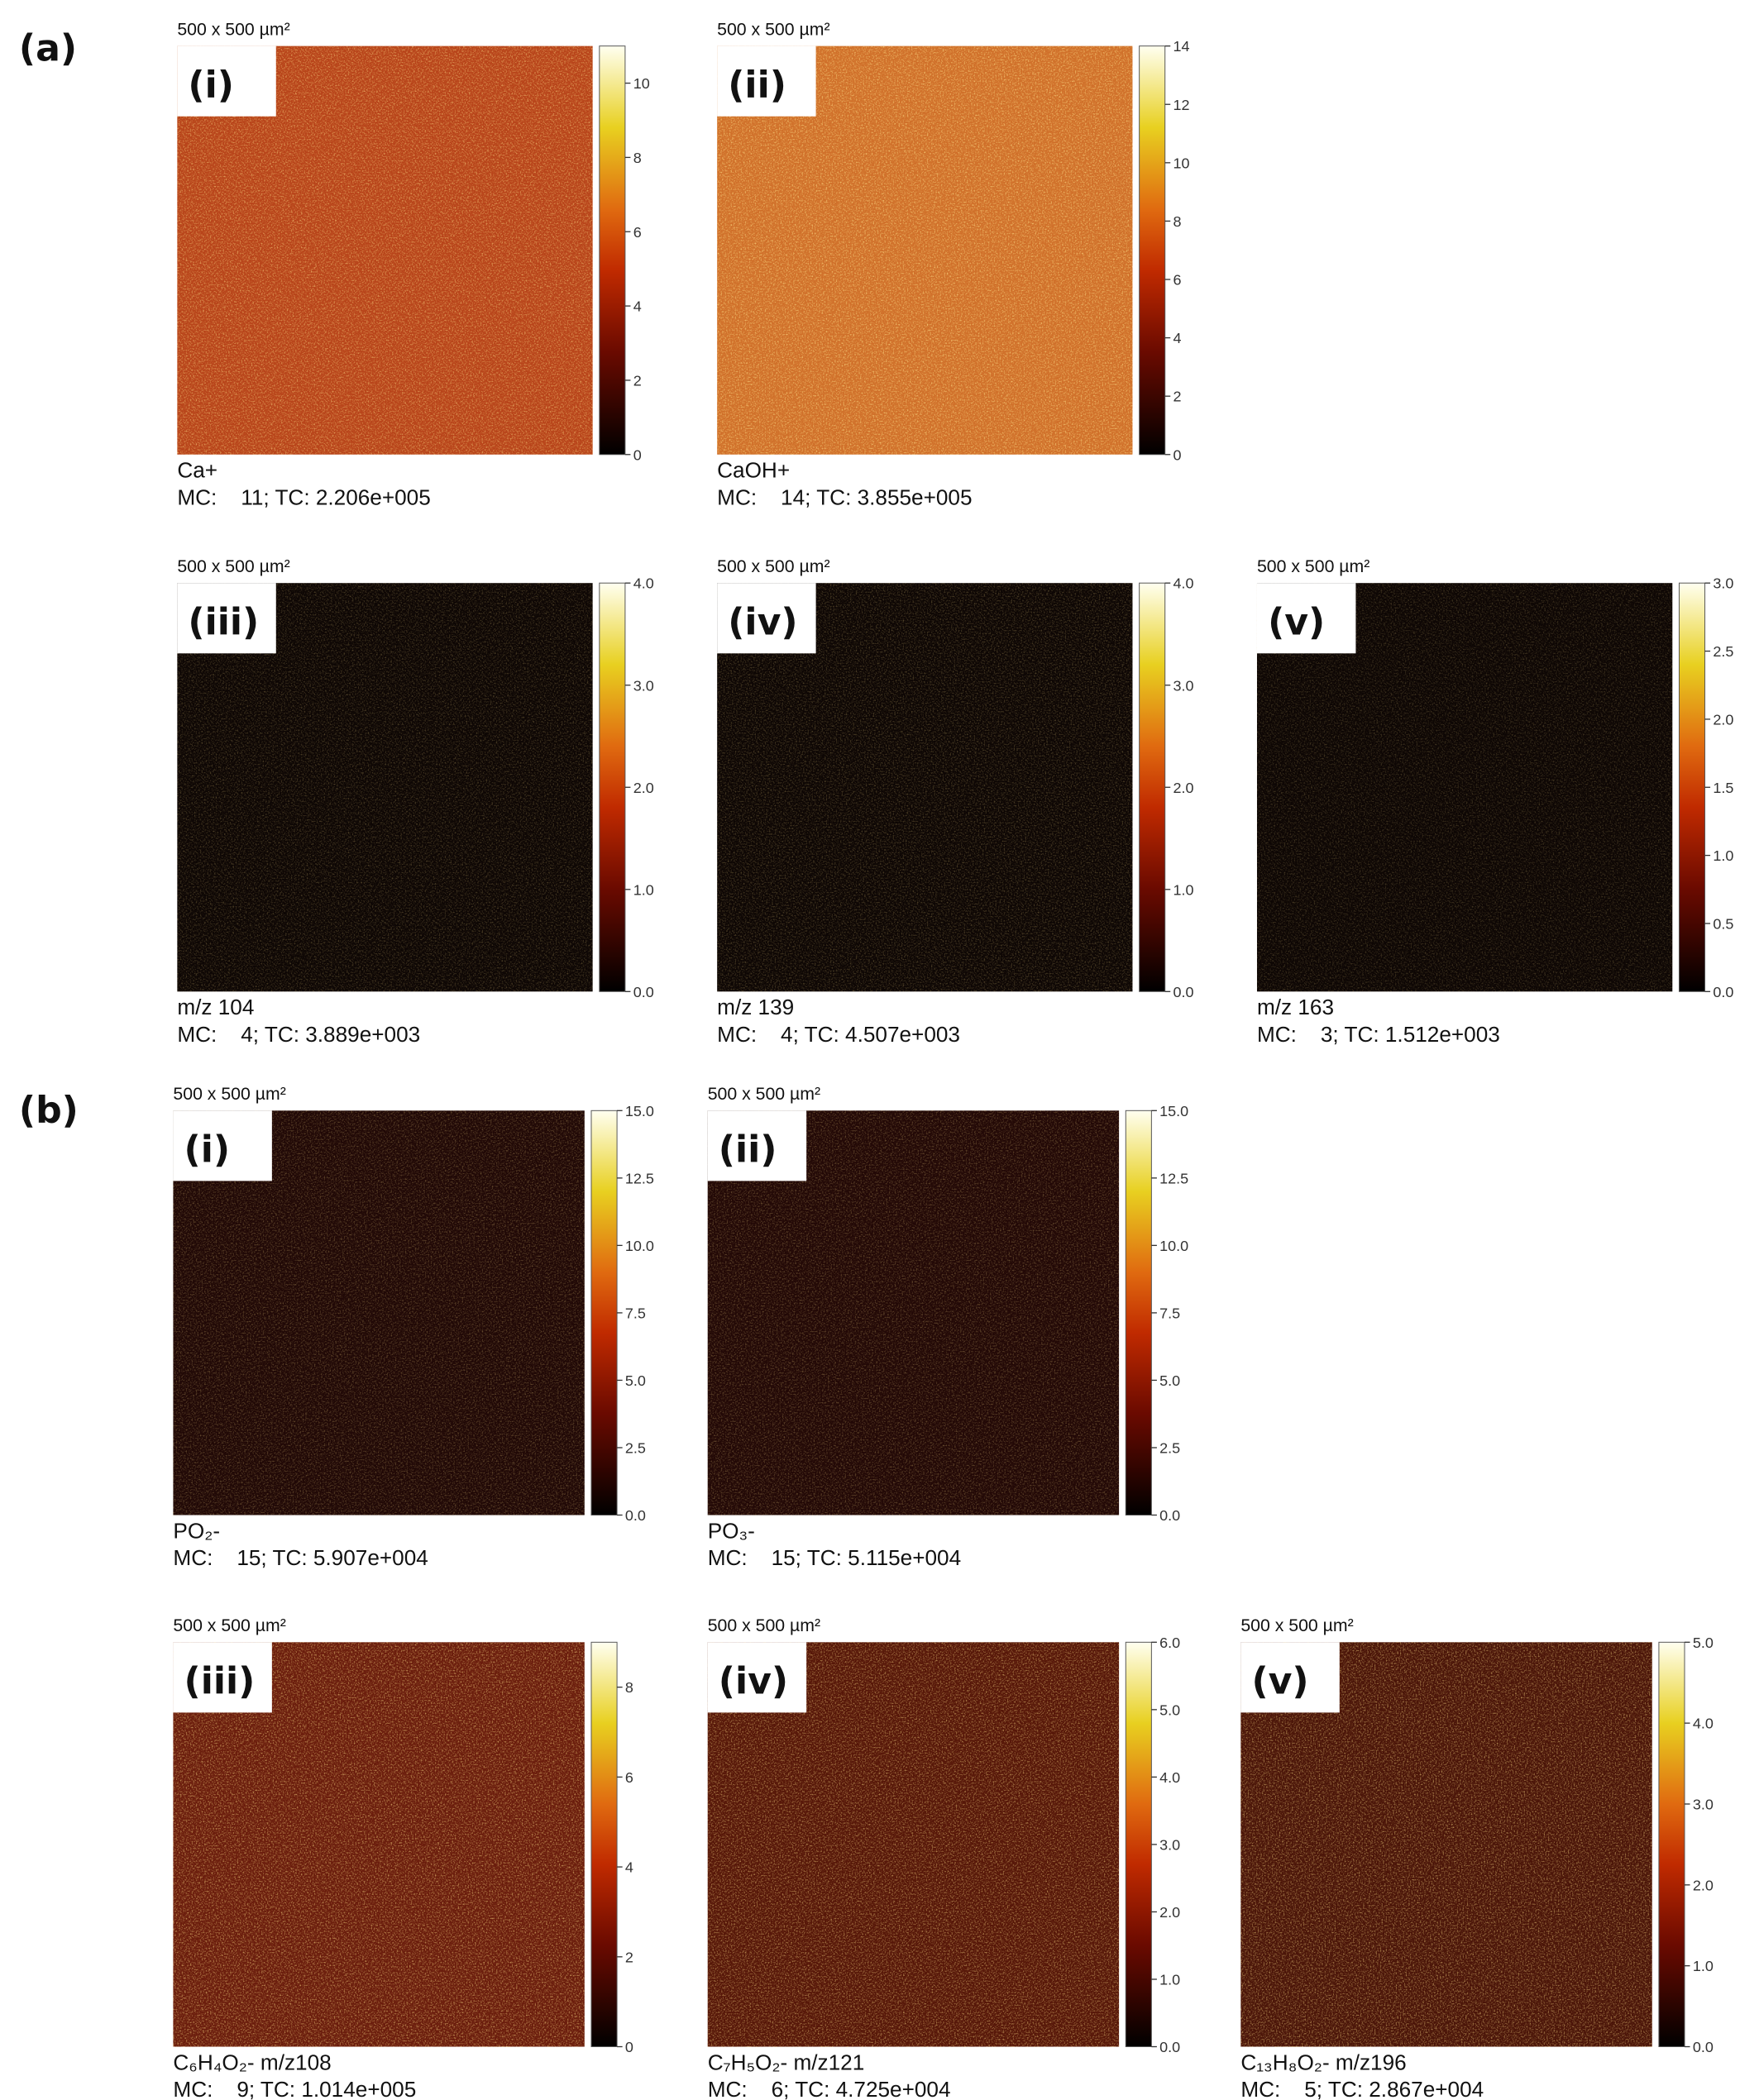 Image resolution: width=1759 pixels, height=2100 pixels. What do you see at coordinates (1170, 1313) in the screenshot?
I see `colorbar-tick-label: 7.5` at bounding box center [1170, 1313].